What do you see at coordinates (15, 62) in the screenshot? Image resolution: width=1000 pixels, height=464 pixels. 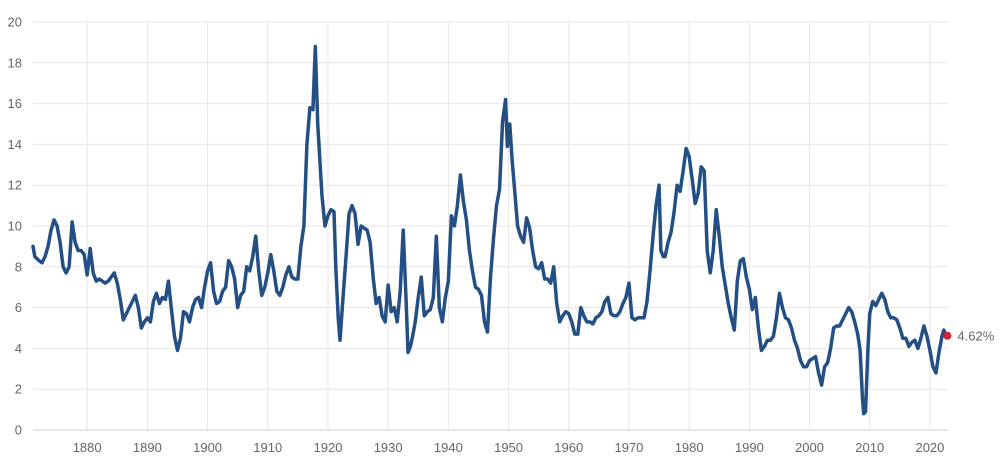 I see `y-tick-label: 18` at bounding box center [15, 62].